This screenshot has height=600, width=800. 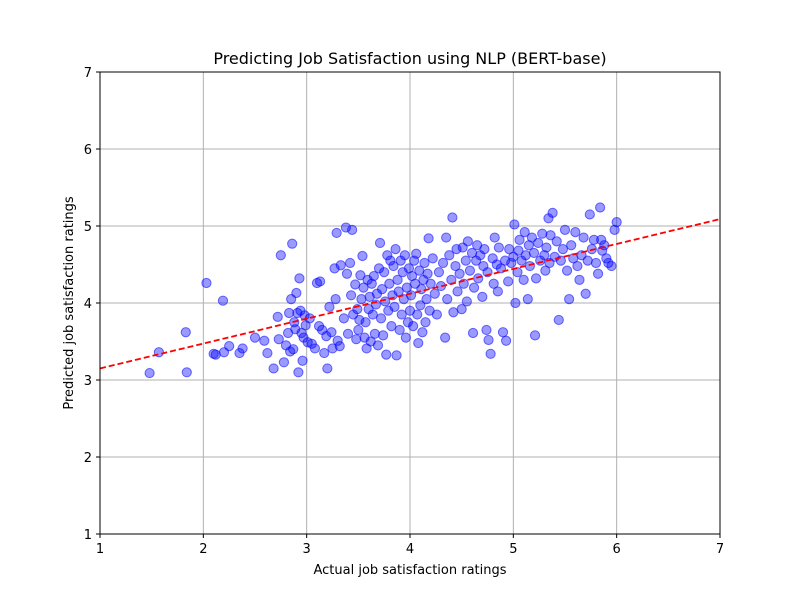 What do you see at coordinates (307, 549) in the screenshot?
I see `x-tick-label: 3` at bounding box center [307, 549].